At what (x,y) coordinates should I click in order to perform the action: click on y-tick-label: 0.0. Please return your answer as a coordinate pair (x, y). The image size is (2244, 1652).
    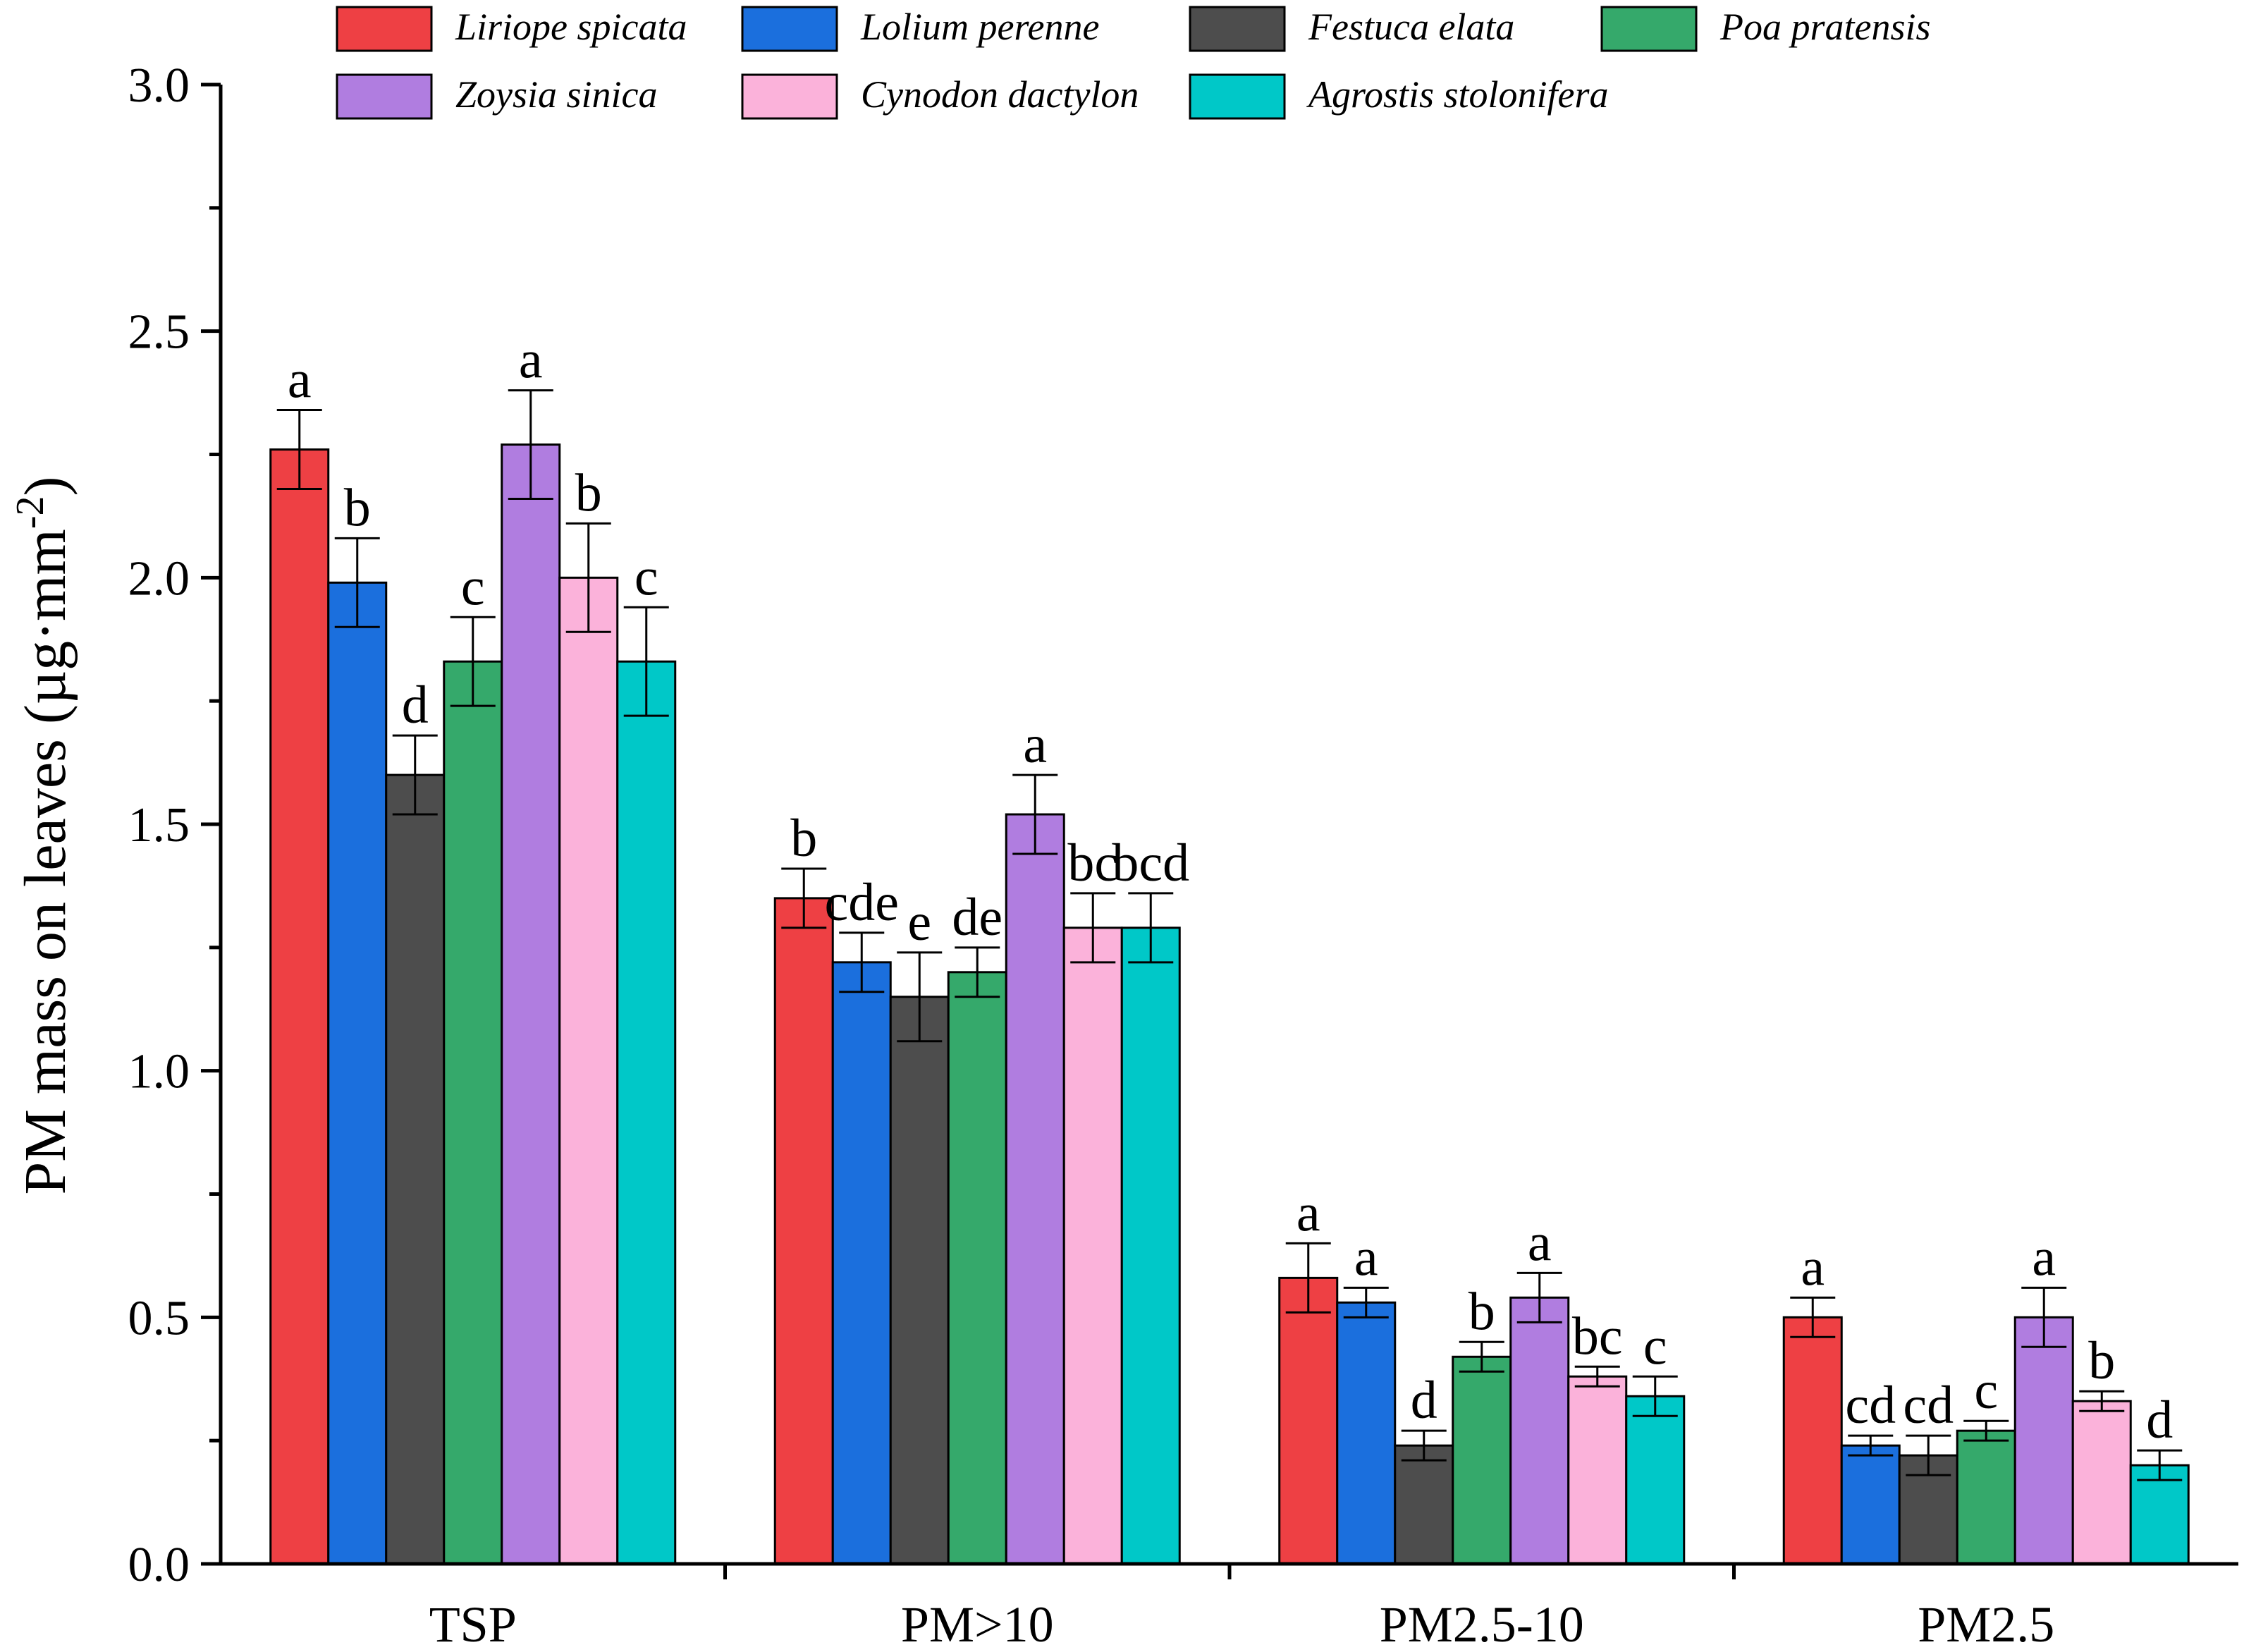
    Looking at the image, I should click on (159, 1565).